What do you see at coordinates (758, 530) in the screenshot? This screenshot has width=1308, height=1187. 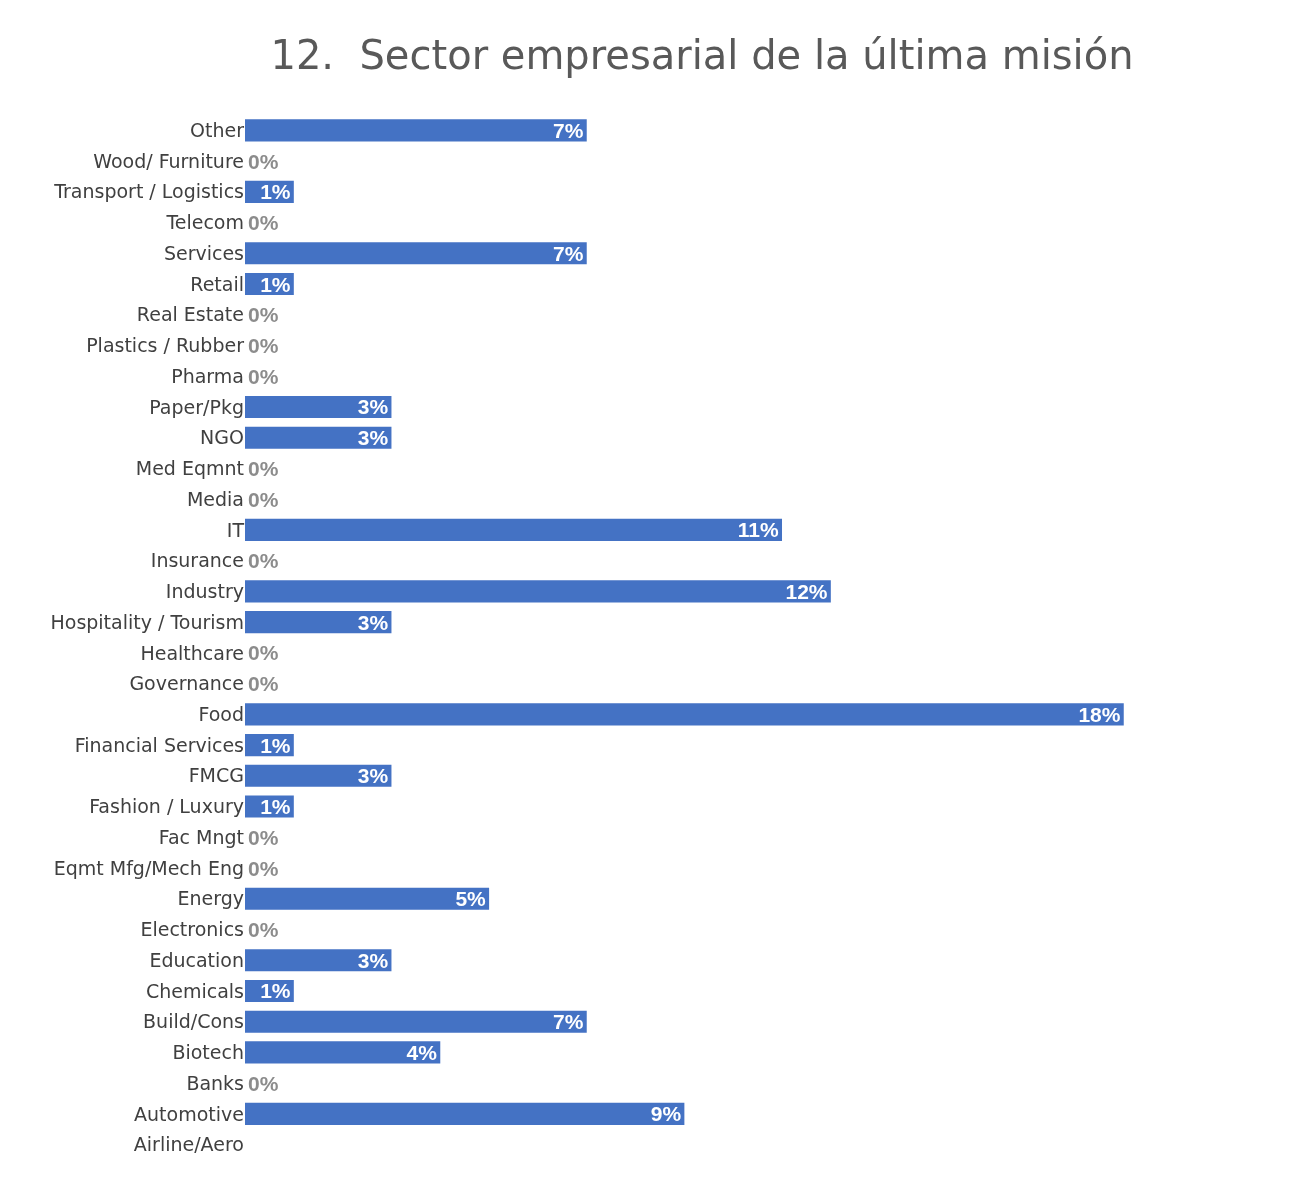 I see `data-label: 11%` at bounding box center [758, 530].